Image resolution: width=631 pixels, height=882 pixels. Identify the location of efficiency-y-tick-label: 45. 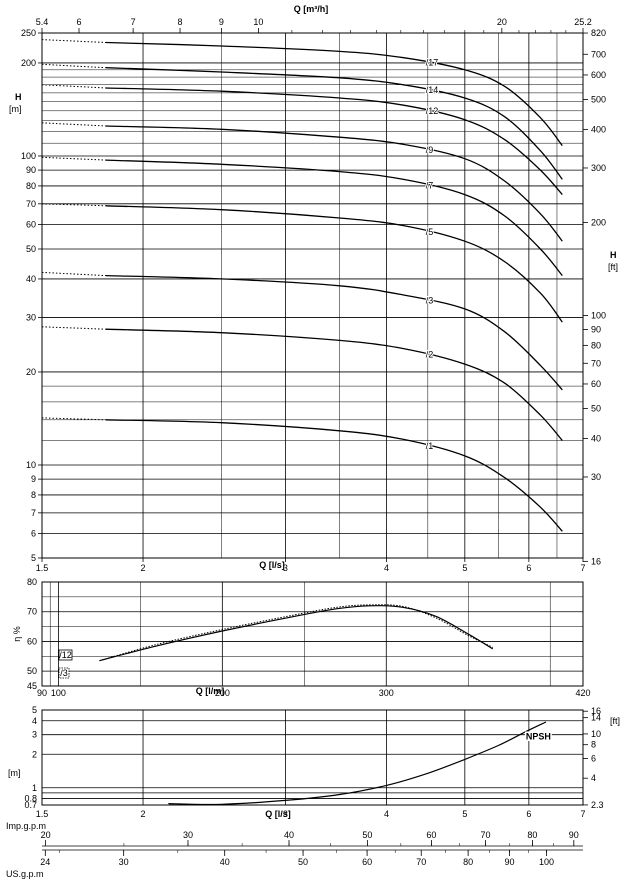
(32, 686).